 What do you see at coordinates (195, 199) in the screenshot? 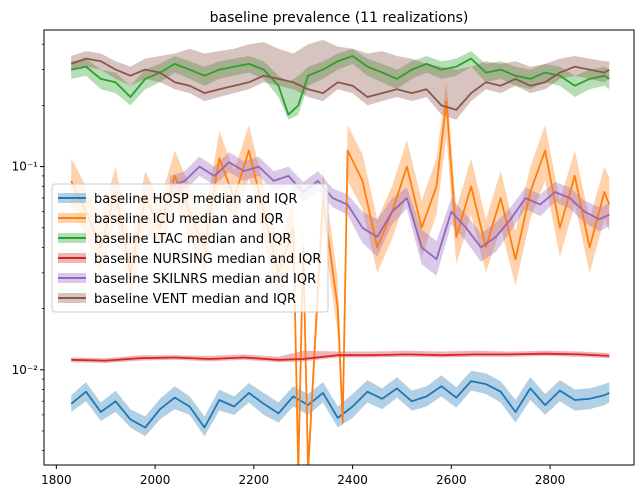
I see `legend-label: baseline HOSP median and IQR` at bounding box center [195, 199].